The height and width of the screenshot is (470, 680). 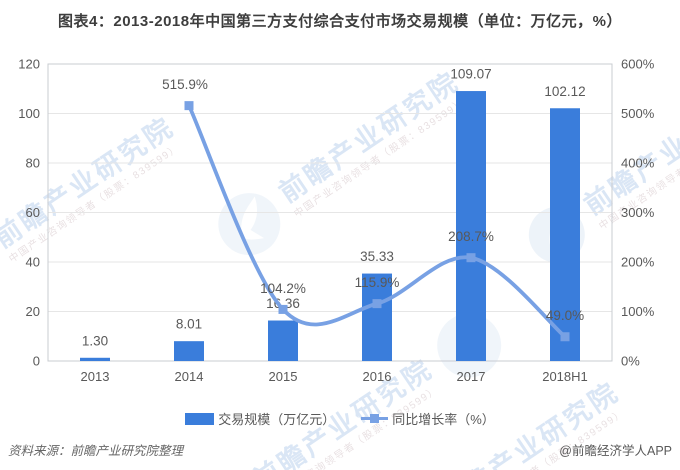 I want to click on right-axis-tick-label: 400%, so click(x=638, y=163).